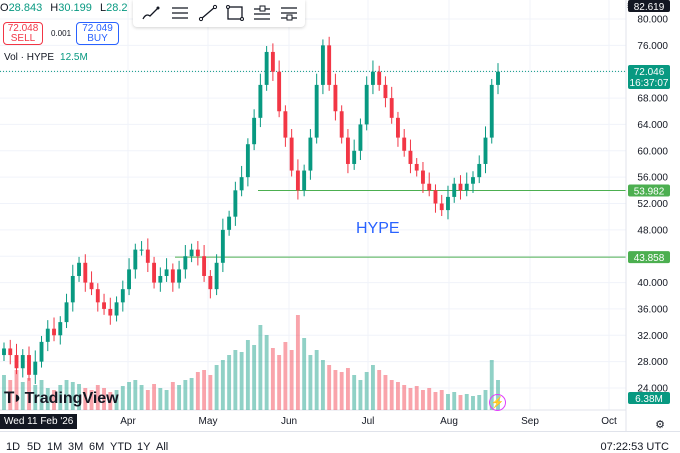  Describe the element at coordinates (235, 13) in the screenshot. I see `rectangle-icon` at that location.